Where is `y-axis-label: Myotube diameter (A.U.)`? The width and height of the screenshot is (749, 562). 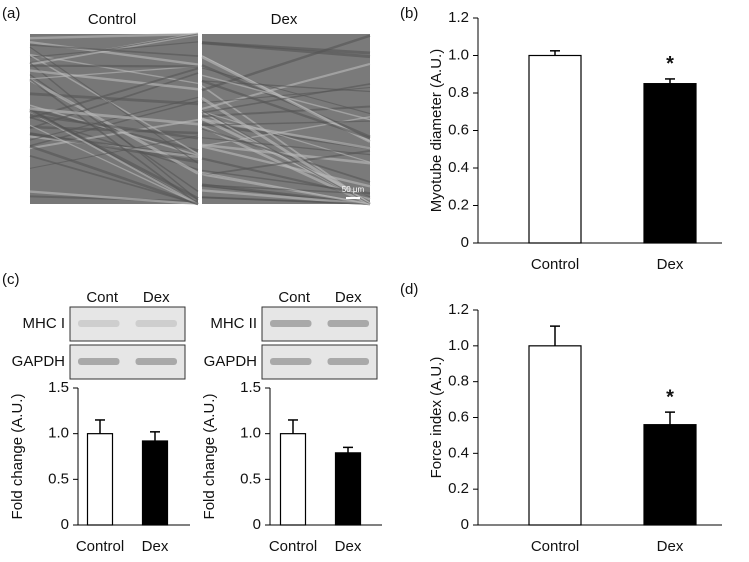 y-axis-label: Myotube diameter (A.U.) is located at coordinates (436, 130).